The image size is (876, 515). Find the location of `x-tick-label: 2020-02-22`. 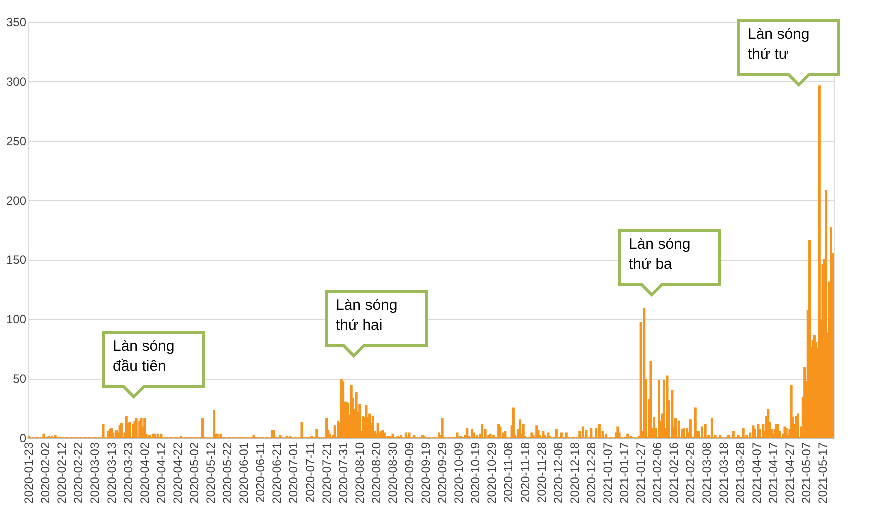

x-tick-label: 2020-02-22 is located at coordinates (79, 473).